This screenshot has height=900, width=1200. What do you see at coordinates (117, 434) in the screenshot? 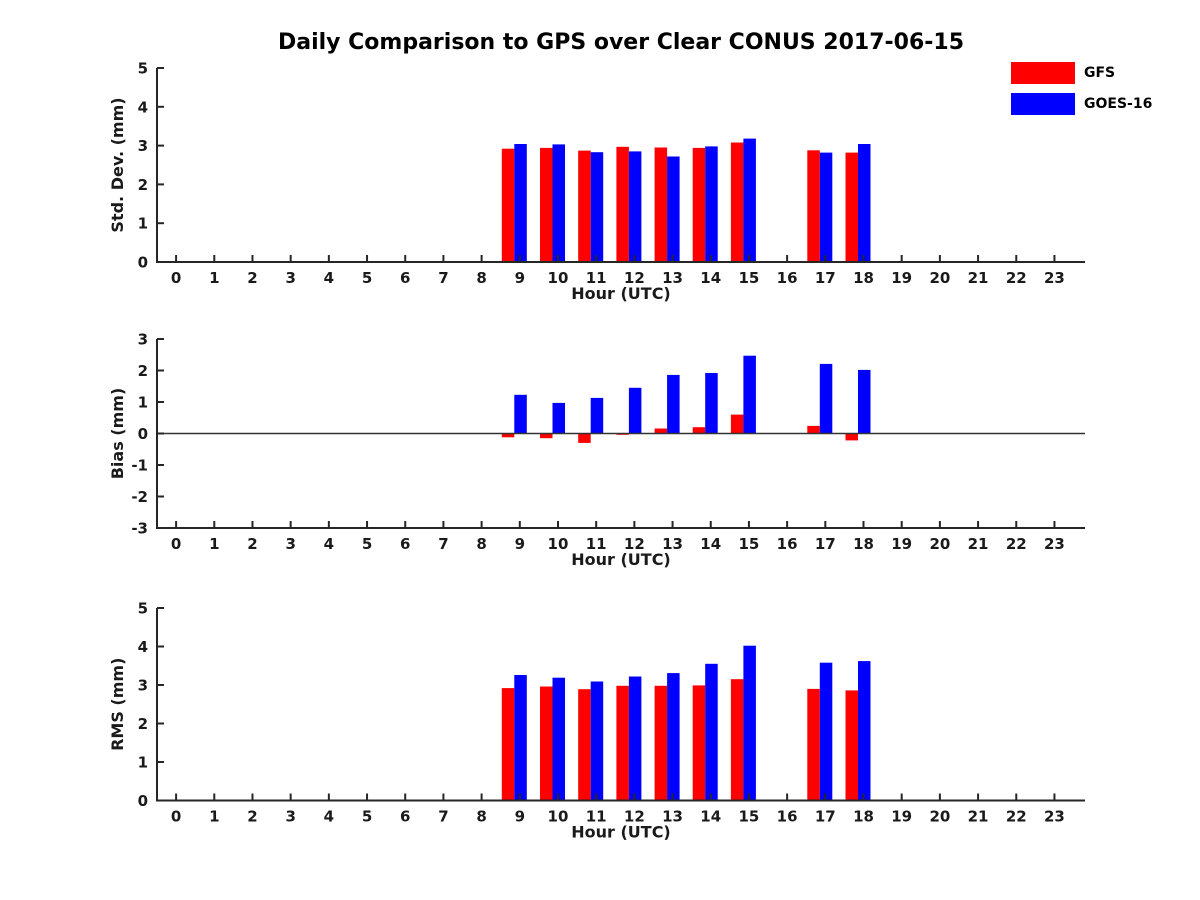
I see `y-axis-label: Bias (mm)` at bounding box center [117, 434].